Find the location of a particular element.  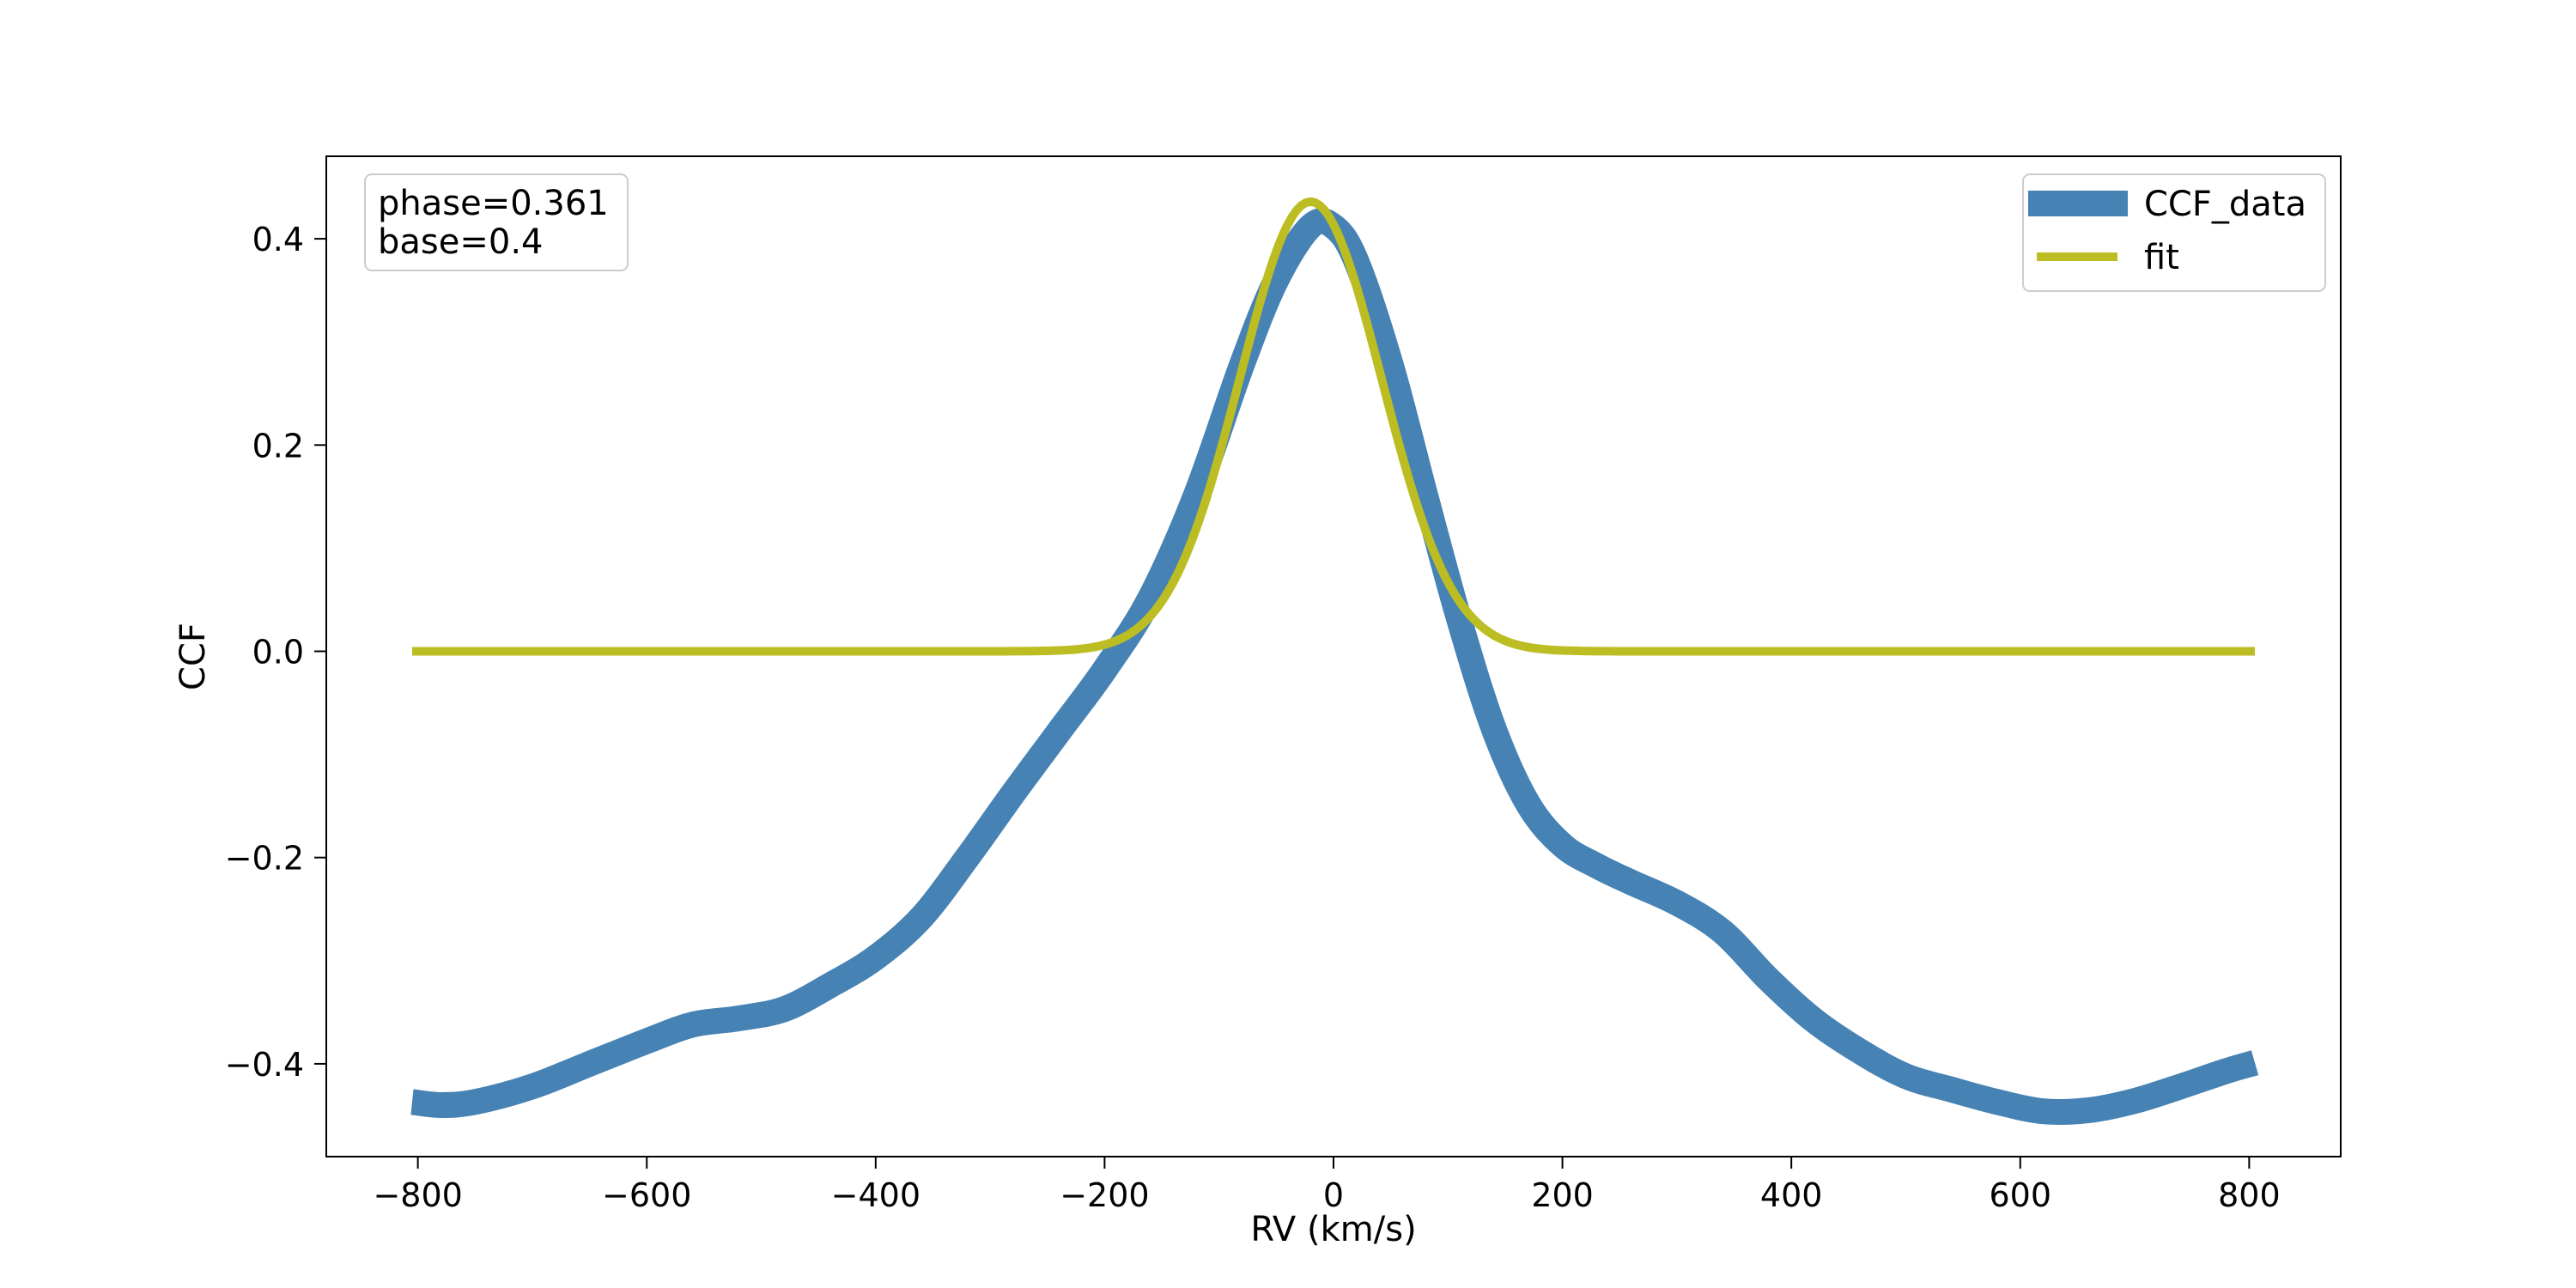

x-axis: −800 −600 −400 −200 0 200 400 600 800 is located at coordinates (1327, 1185).